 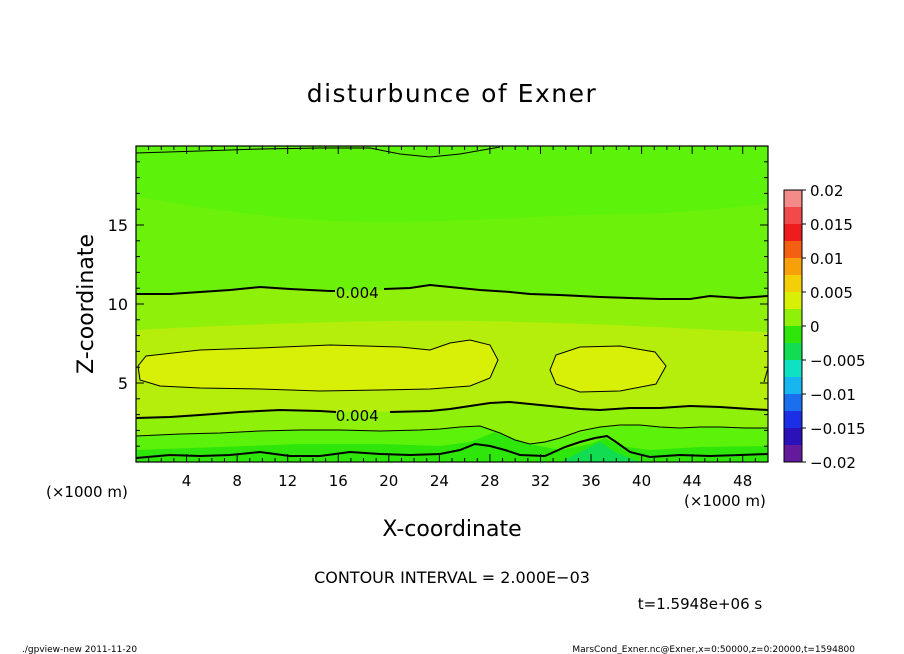 I want to click on field-high-left, so click(x=318, y=365).